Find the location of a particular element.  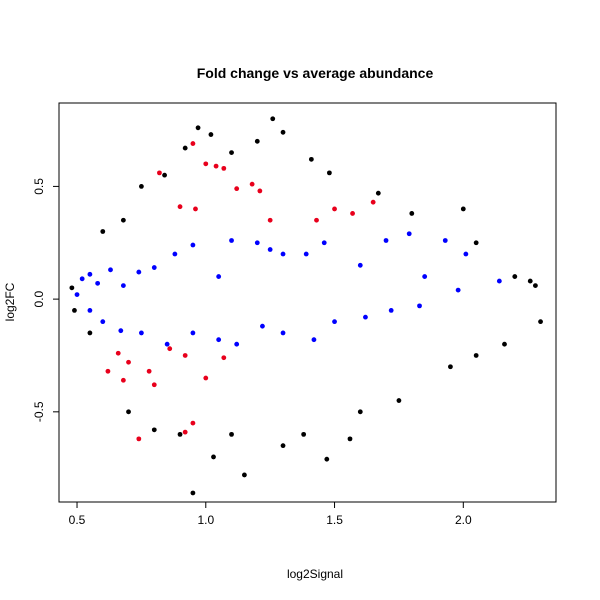

y-tick-label: -0.5 is located at coordinates (39, 411).